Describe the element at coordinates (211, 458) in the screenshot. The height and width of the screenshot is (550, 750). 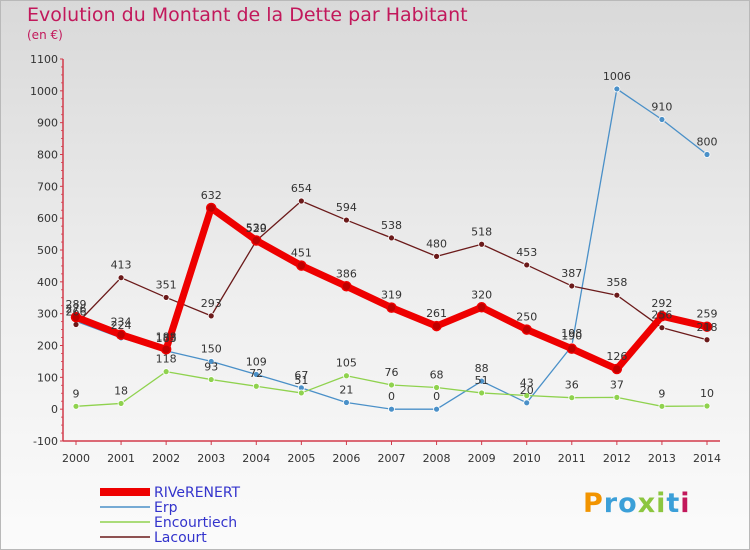
I see `x-tick-label: 2003` at that location.